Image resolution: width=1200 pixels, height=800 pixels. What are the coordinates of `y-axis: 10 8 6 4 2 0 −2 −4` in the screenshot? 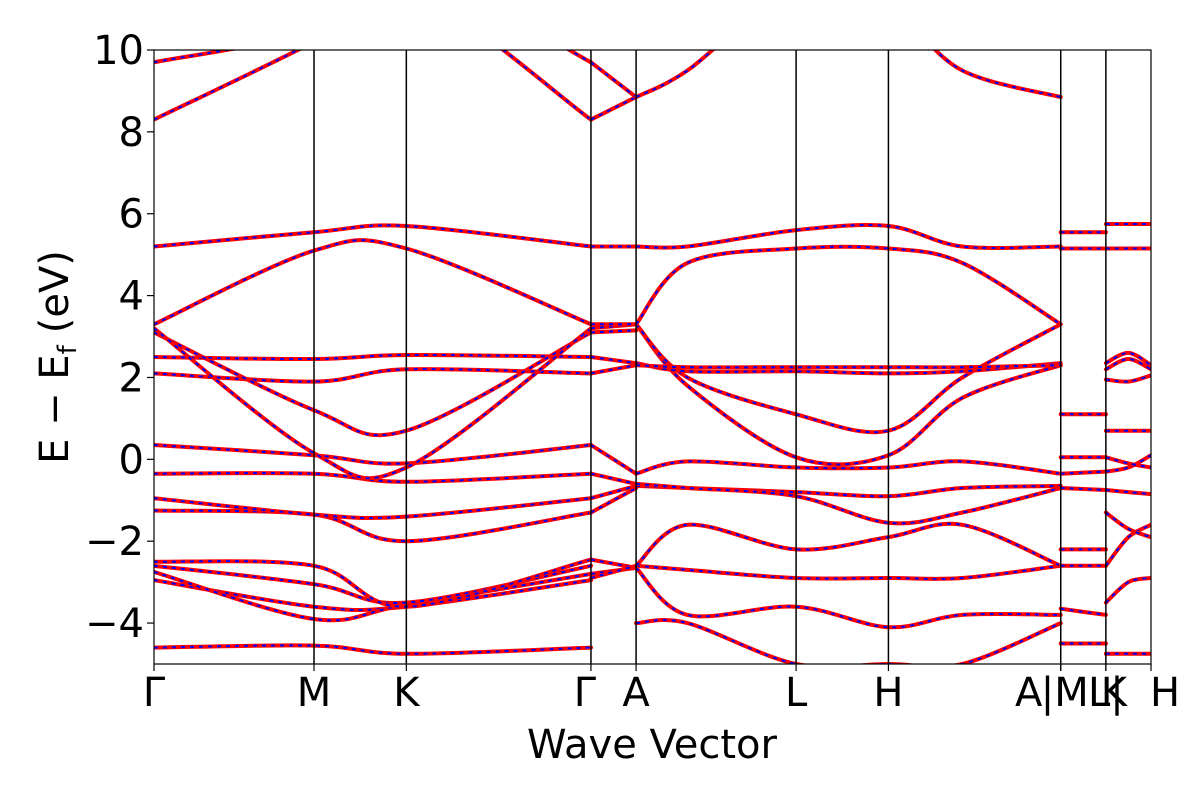 It's located at (119, 337).